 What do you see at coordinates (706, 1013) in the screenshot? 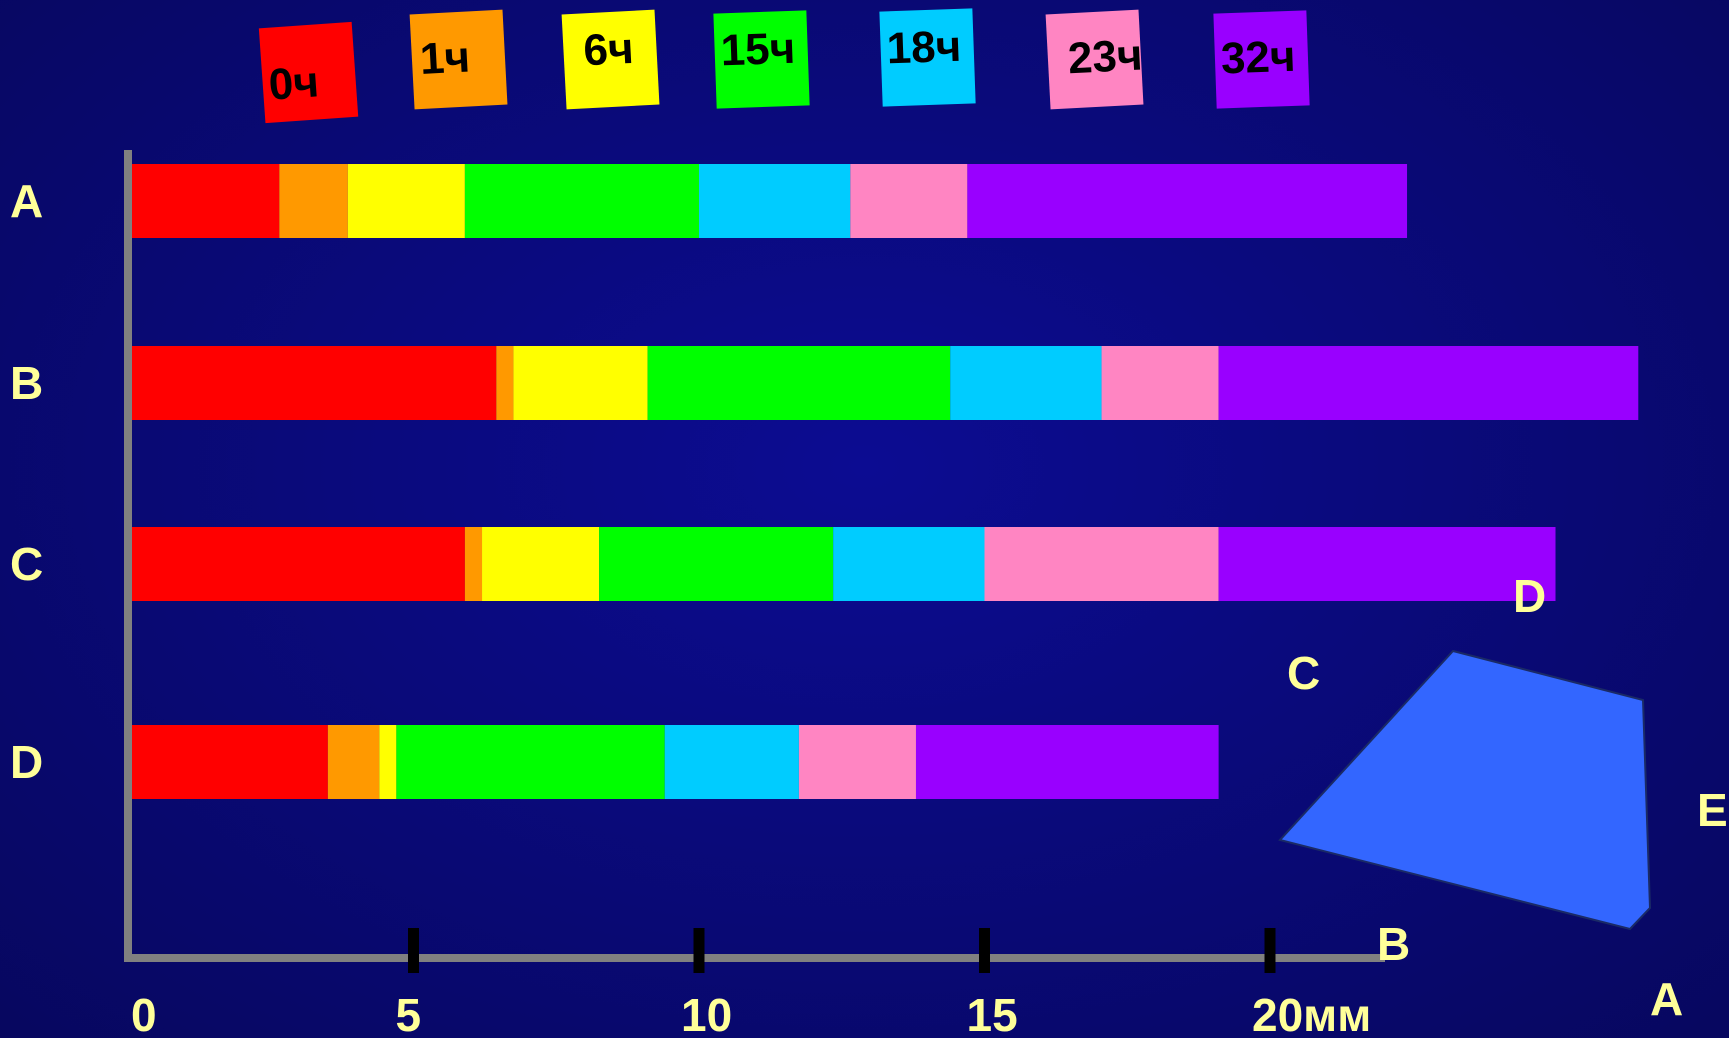
I see `x-tick-label: 10` at bounding box center [706, 1013].